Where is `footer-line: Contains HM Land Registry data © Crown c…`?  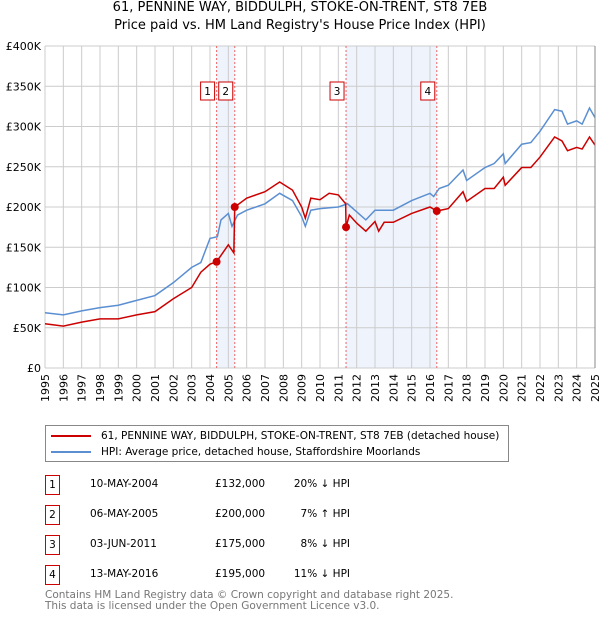 footer-line: Contains HM Land Registry data © Crown c… is located at coordinates (249, 595).